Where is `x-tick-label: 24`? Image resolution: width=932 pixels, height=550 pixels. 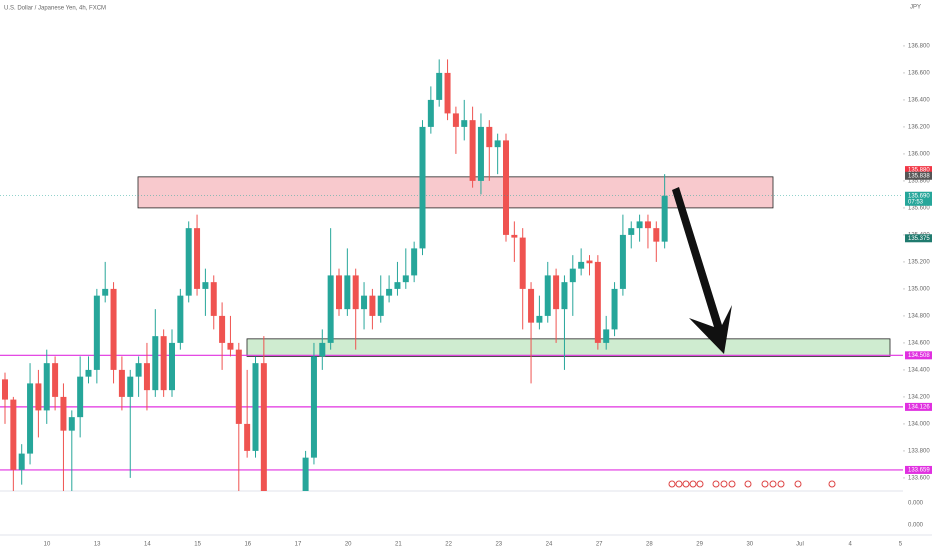 x-tick-label: 24 is located at coordinates (549, 545).